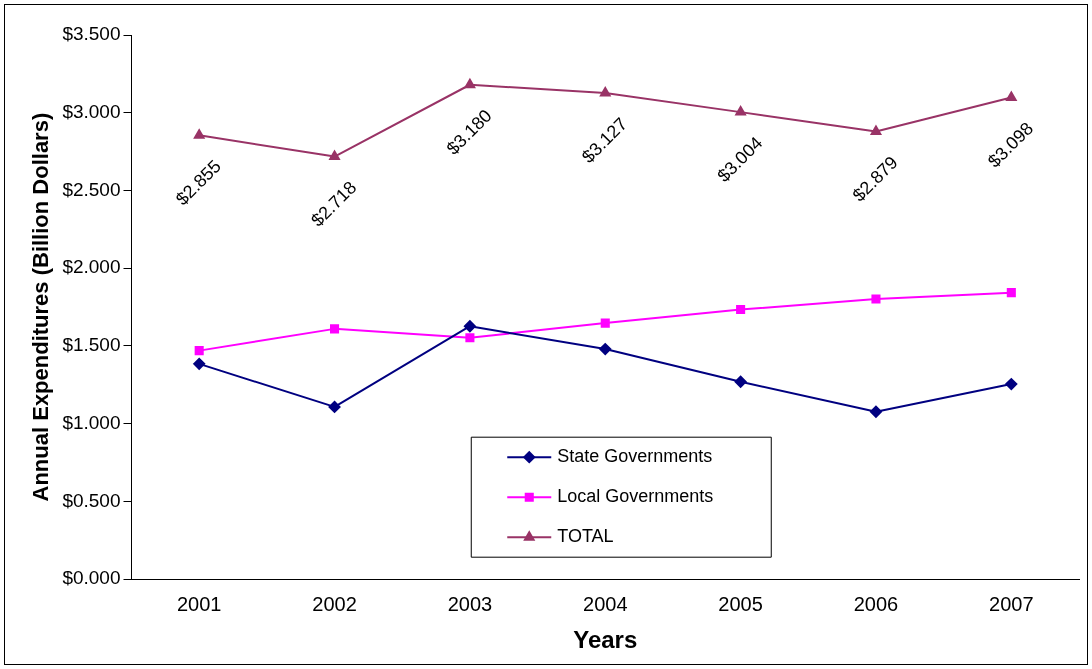 This screenshot has width=1092, height=669. What do you see at coordinates (91, 267) in the screenshot?
I see `y-tick-label: $2.000` at bounding box center [91, 267].